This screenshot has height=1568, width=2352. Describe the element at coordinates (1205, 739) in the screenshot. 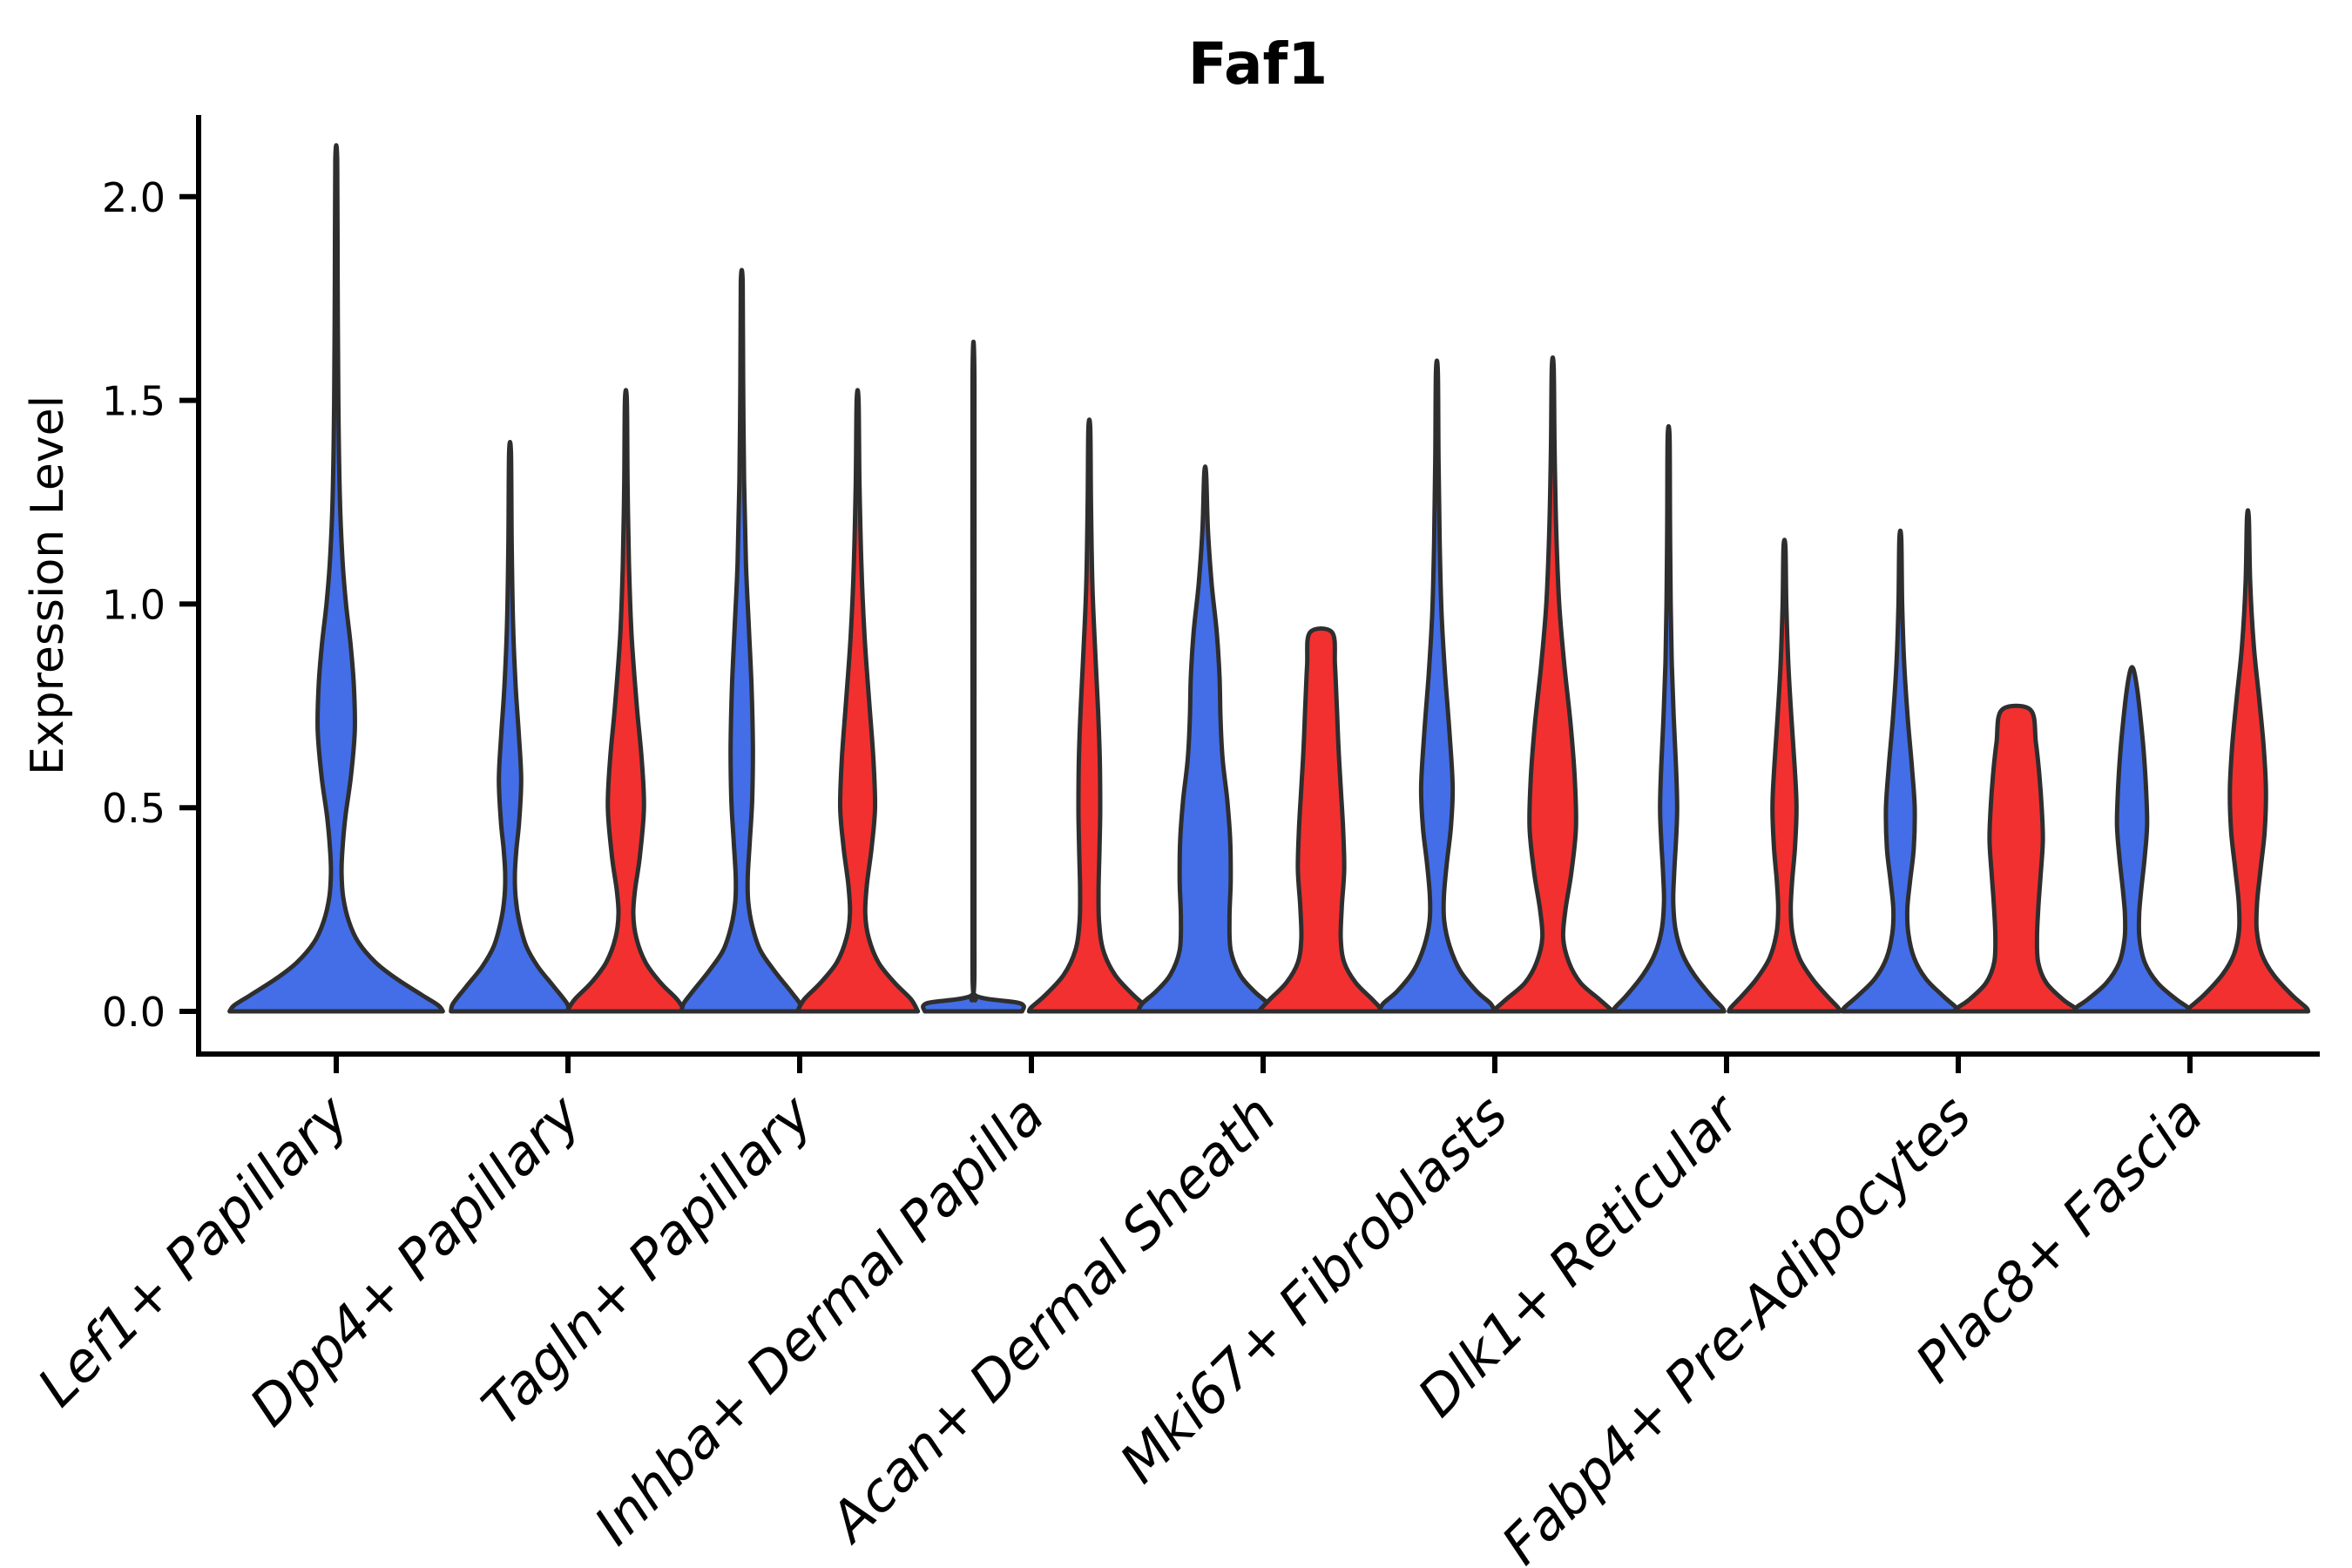

I see `violin-acan-dermal-sheath-blue` at that location.